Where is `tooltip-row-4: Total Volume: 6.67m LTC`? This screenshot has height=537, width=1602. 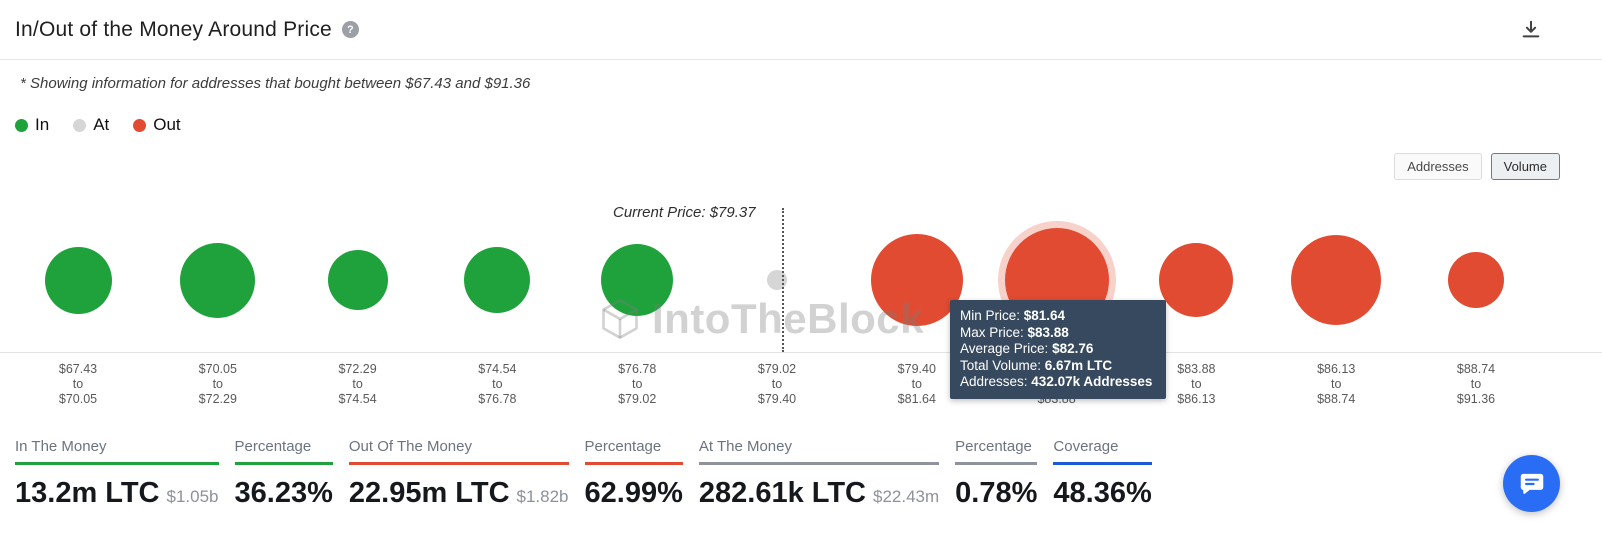
tooltip-row-4: Total Volume: 6.67m LTC is located at coordinates (1058, 366).